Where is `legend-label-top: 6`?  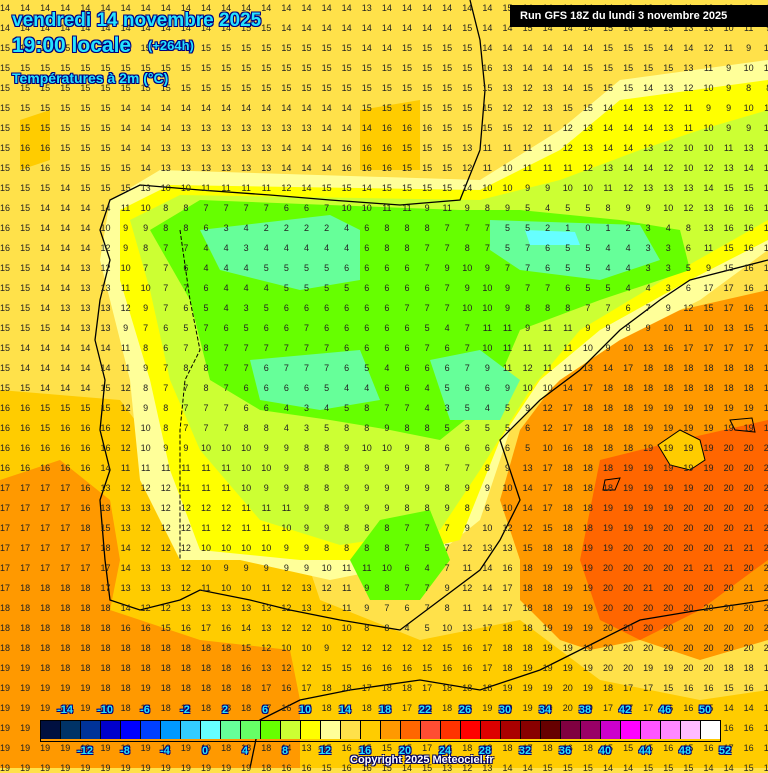
legend-label-top: 6 is located at coordinates (265, 710).